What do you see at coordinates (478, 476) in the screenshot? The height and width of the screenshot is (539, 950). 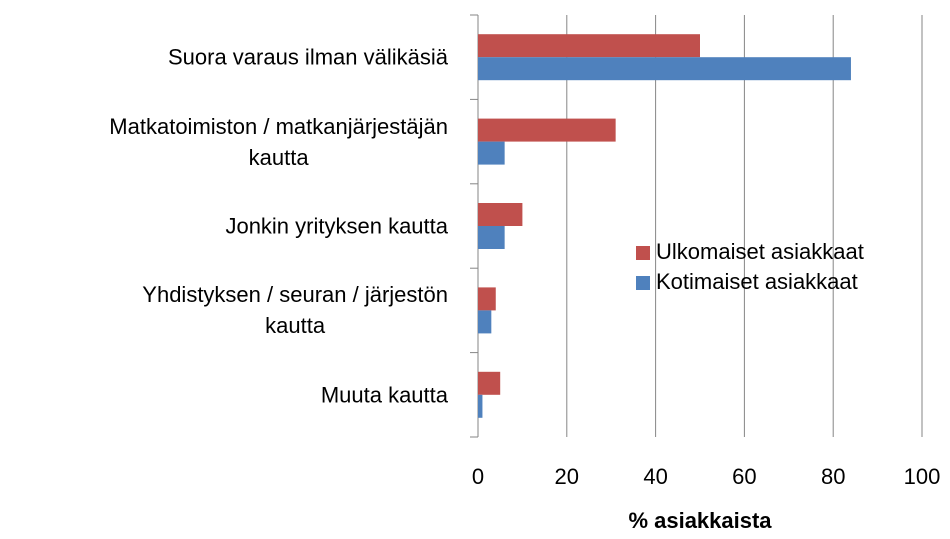 I see `x-tick-label: 0` at bounding box center [478, 476].